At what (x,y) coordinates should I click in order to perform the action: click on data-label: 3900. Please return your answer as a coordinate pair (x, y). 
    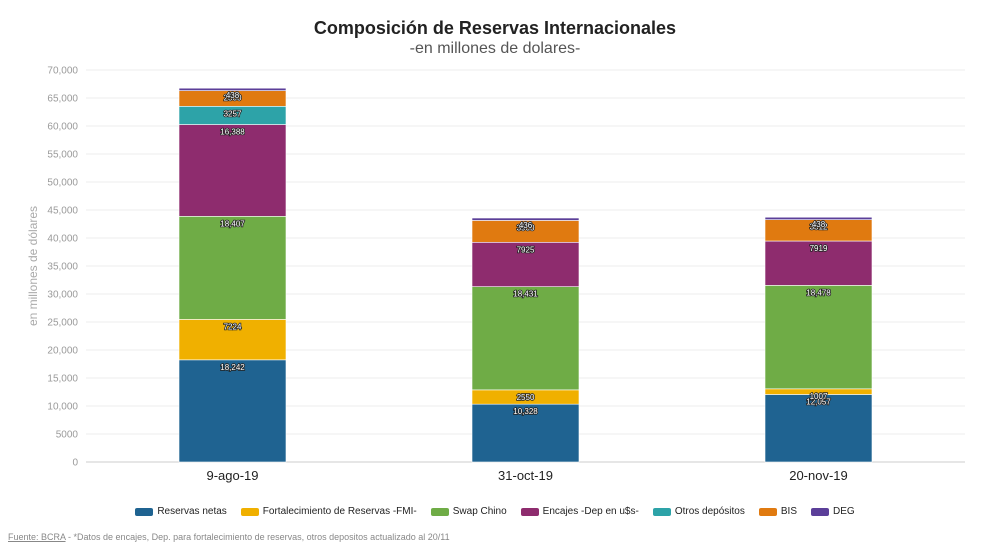
    Looking at the image, I should click on (526, 227).